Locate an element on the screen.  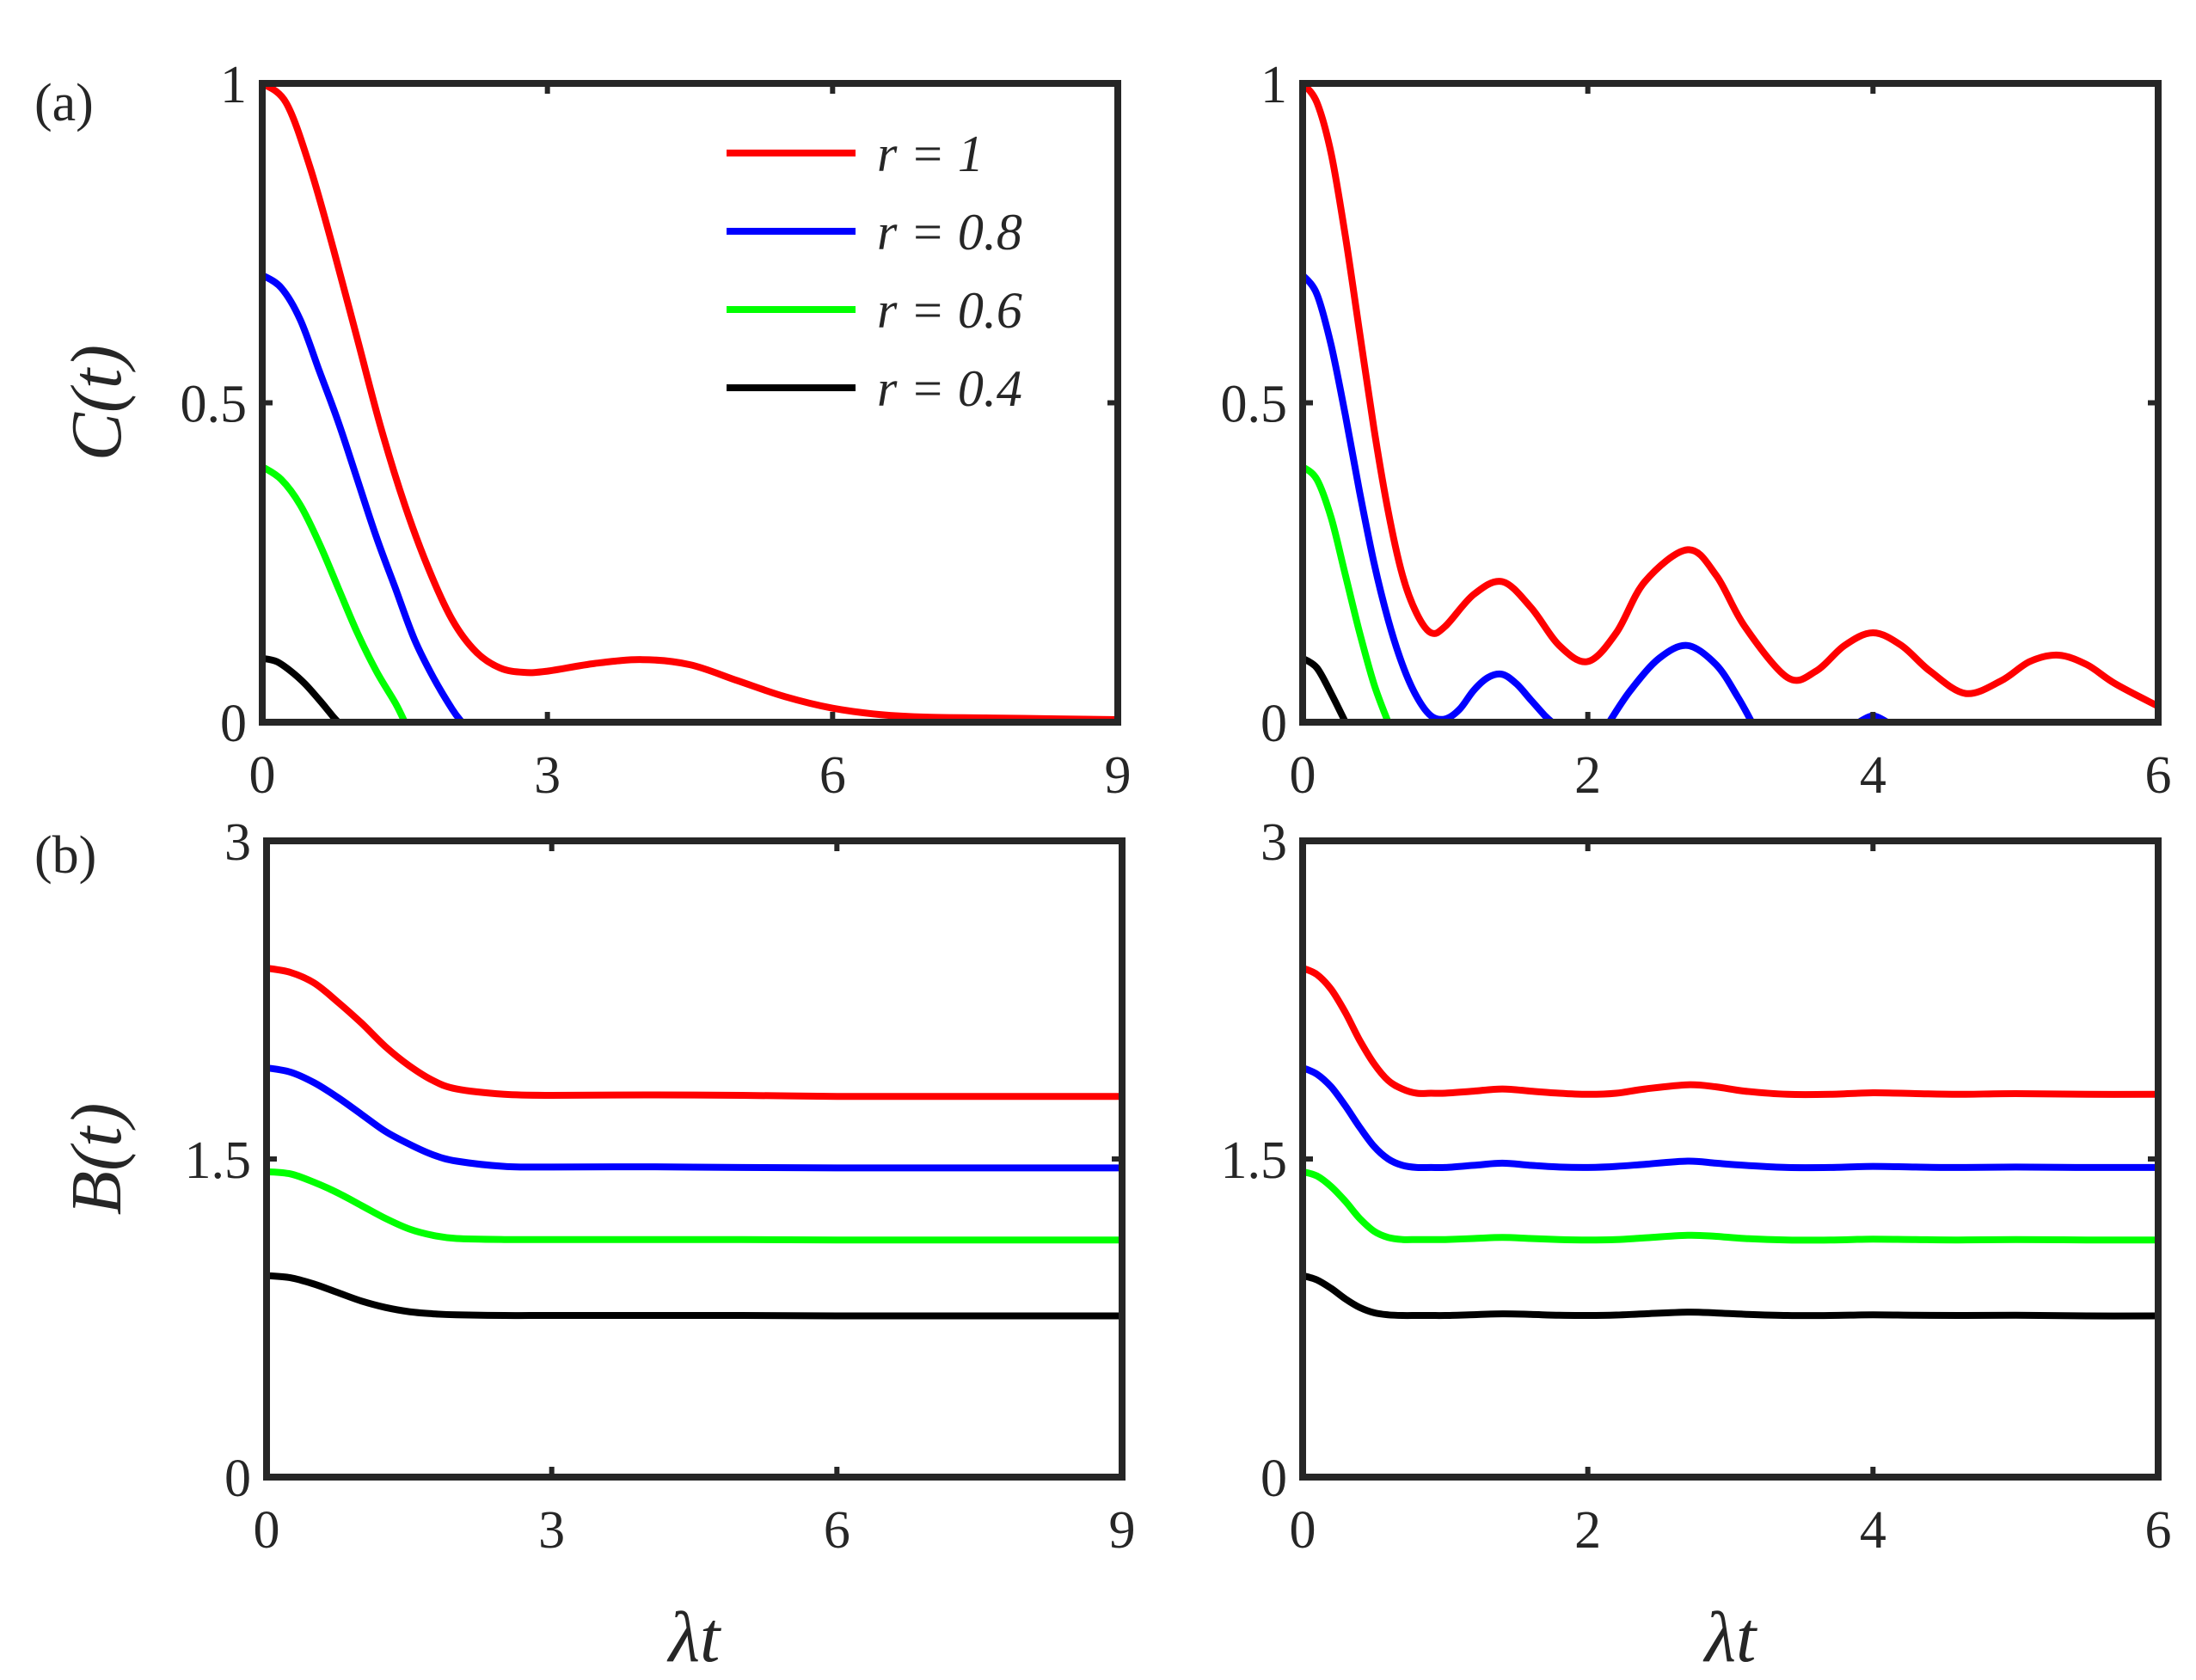
y-axis-label: B(t) is located at coordinates (97, 1159).